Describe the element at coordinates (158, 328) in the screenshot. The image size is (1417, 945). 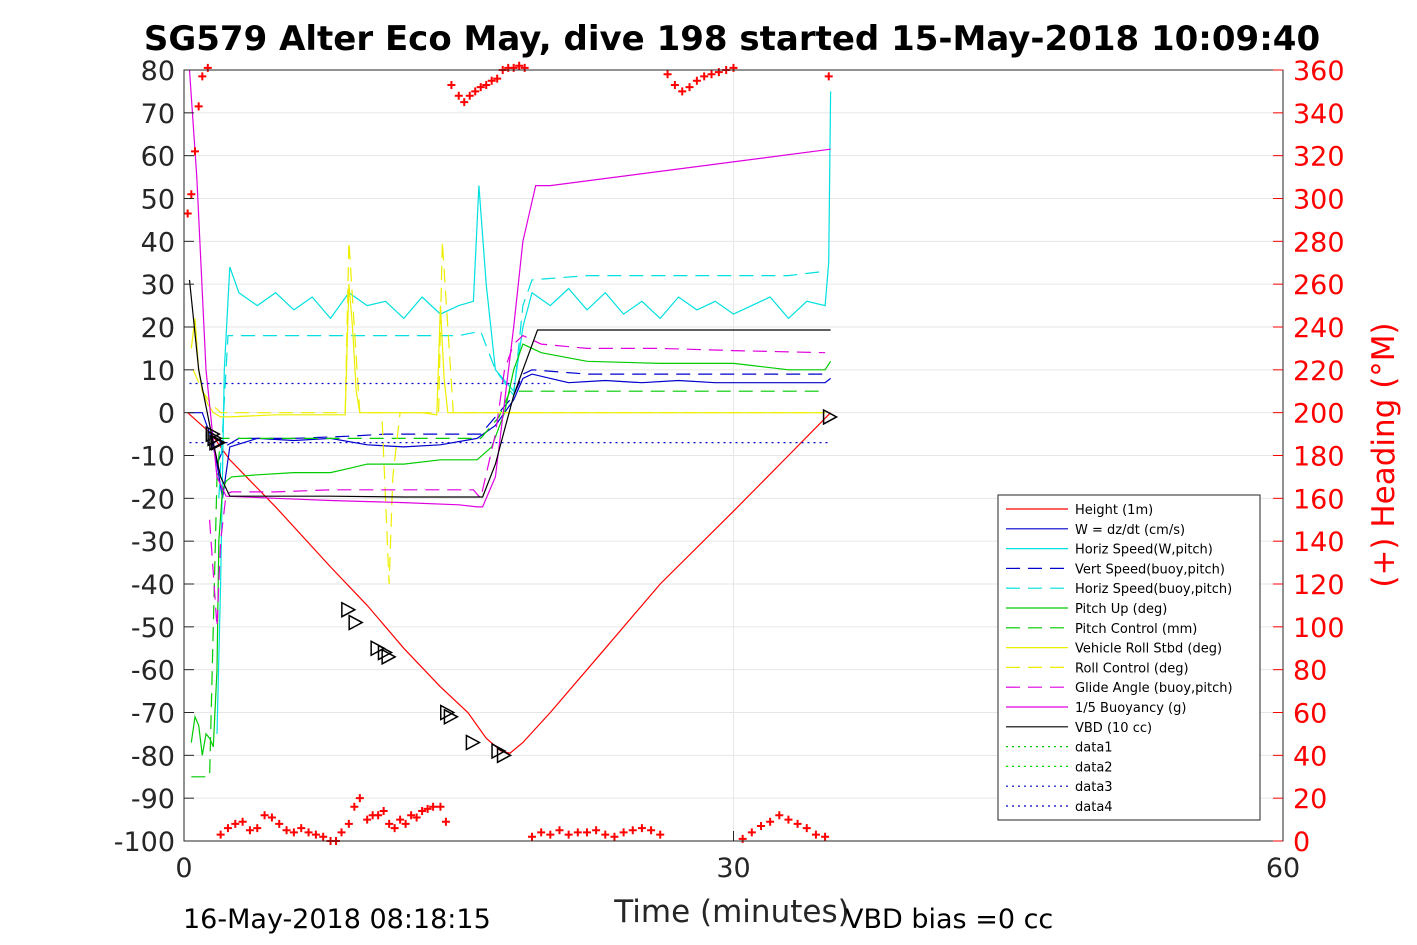
I see `y-tick-label: 20` at that location.